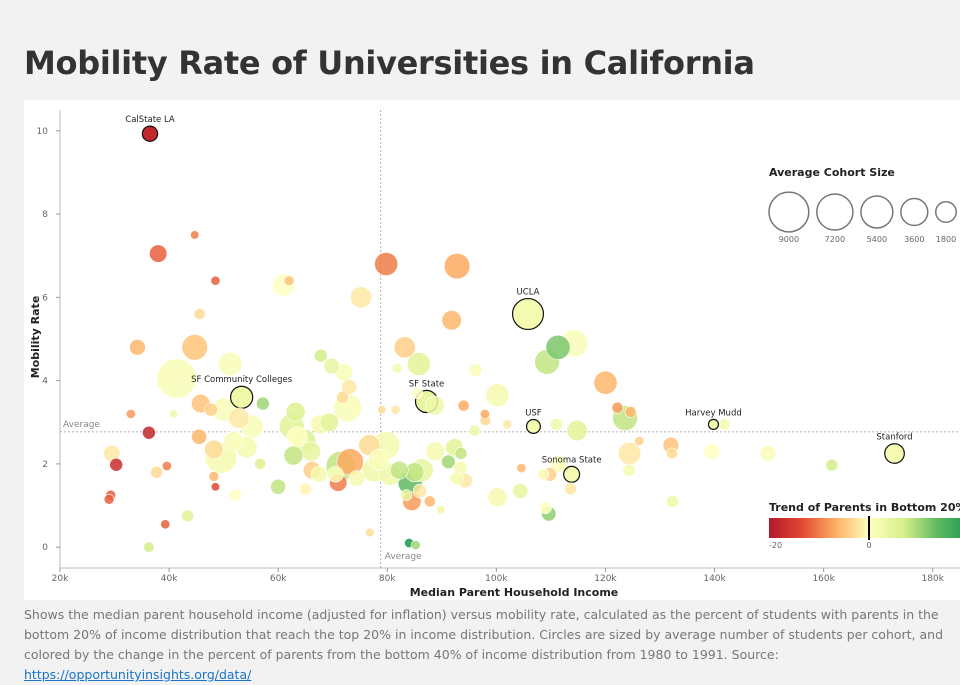  I want to click on annotation-harvey-mudd: Harvey Mudd, so click(713, 413).